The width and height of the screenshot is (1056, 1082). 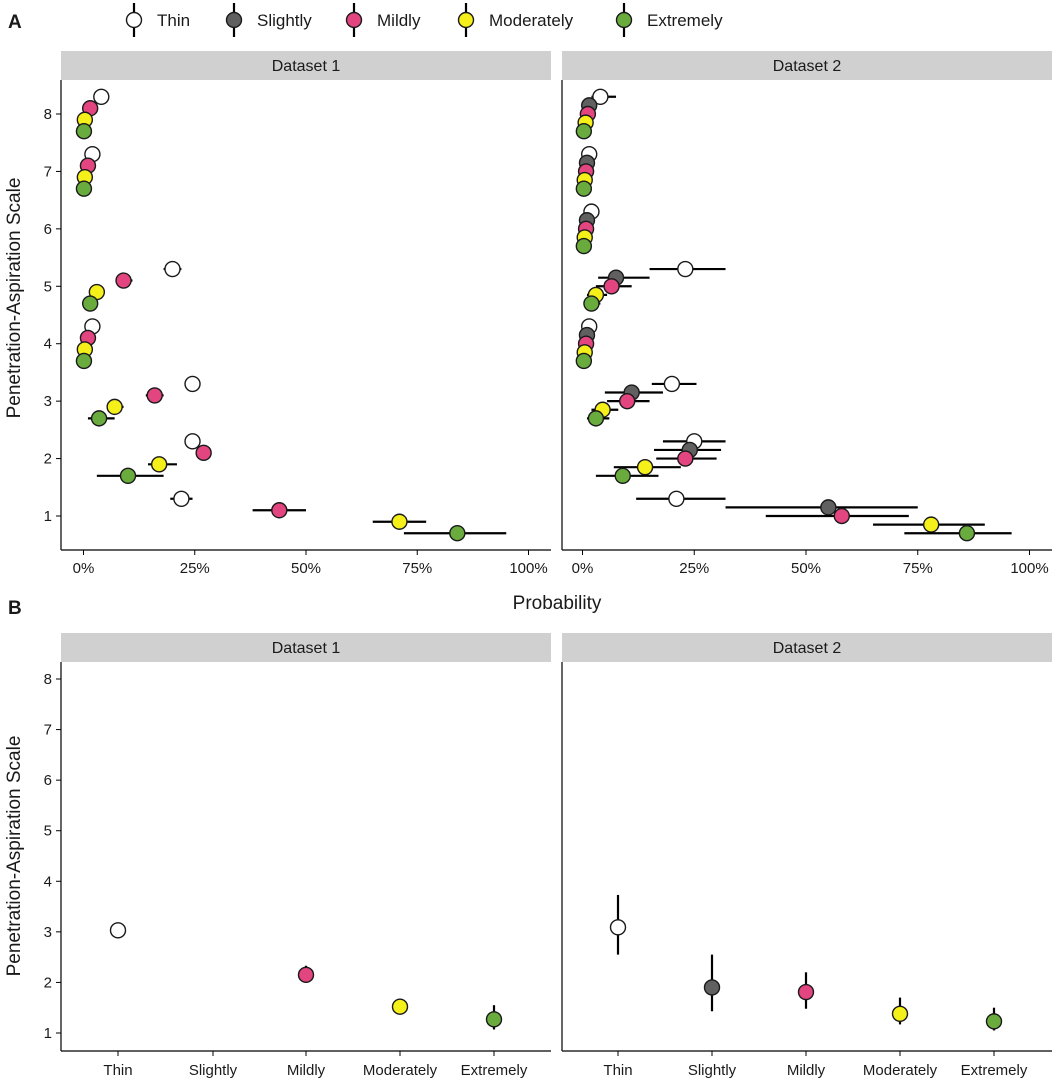 I want to click on x-tick-label-a-2-4: 100%, so click(x=1029, y=568).